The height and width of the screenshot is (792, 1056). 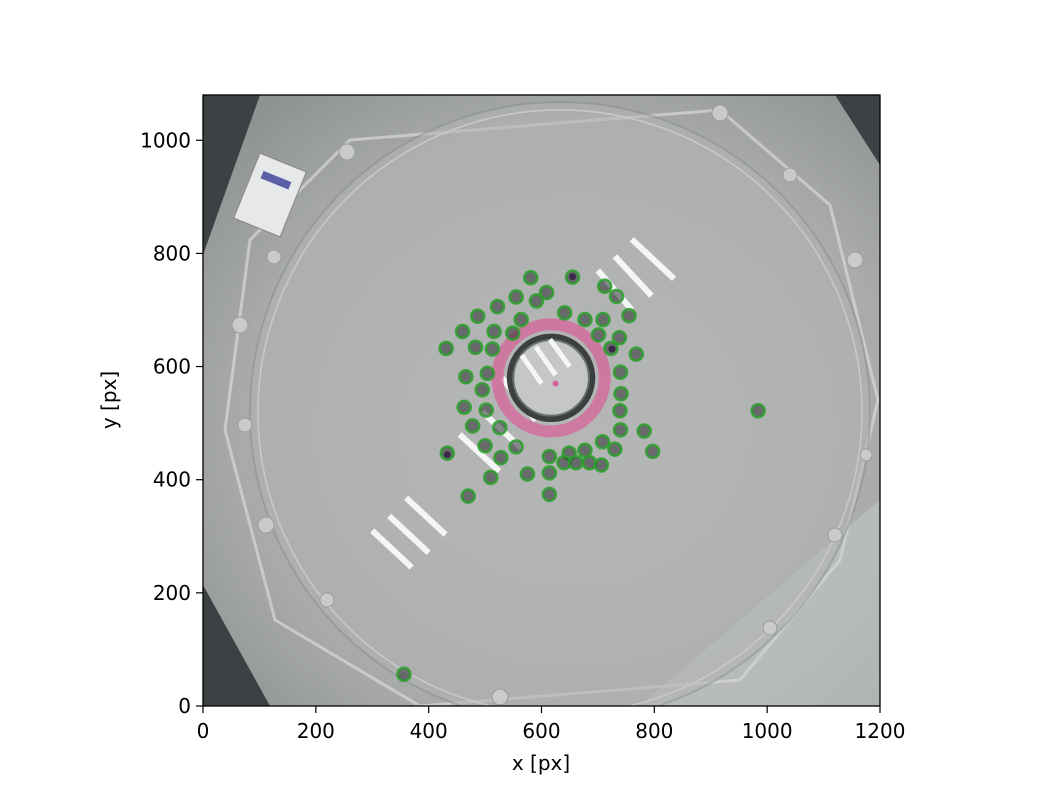 I want to click on x-tick-label-1000: 1000, so click(x=767, y=731).